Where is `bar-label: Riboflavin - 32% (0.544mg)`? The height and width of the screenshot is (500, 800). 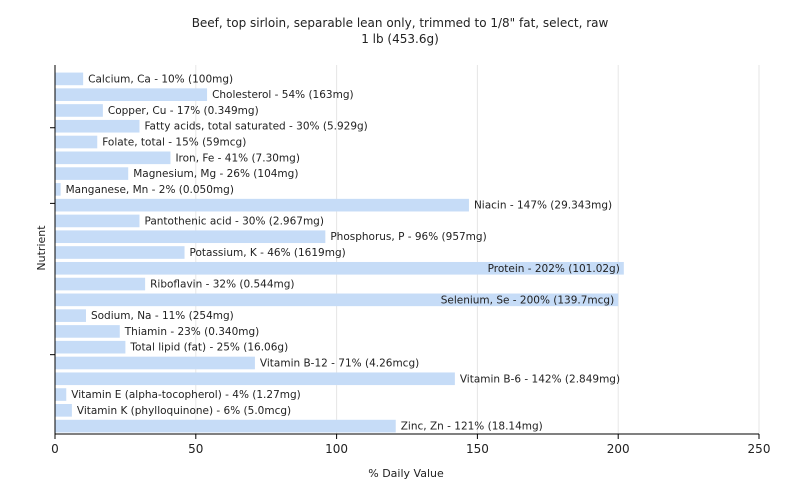 bar-label: Riboflavin - 32% (0.544mg) is located at coordinates (222, 285).